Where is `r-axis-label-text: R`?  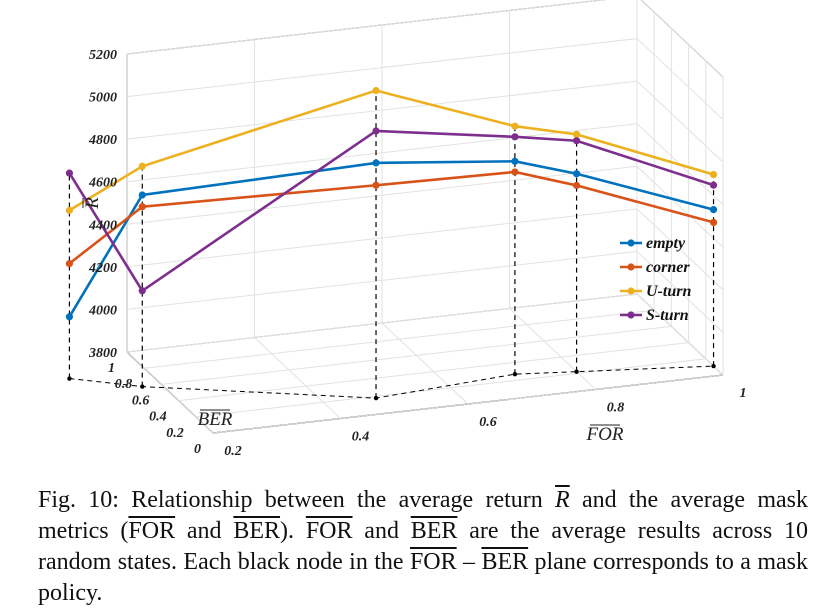 r-axis-label-text: R is located at coordinates (92, 203).